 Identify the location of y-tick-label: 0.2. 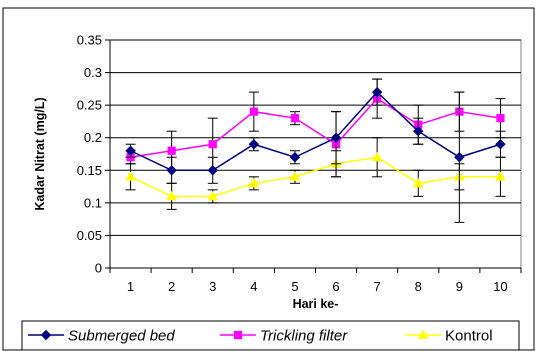
(93, 137).